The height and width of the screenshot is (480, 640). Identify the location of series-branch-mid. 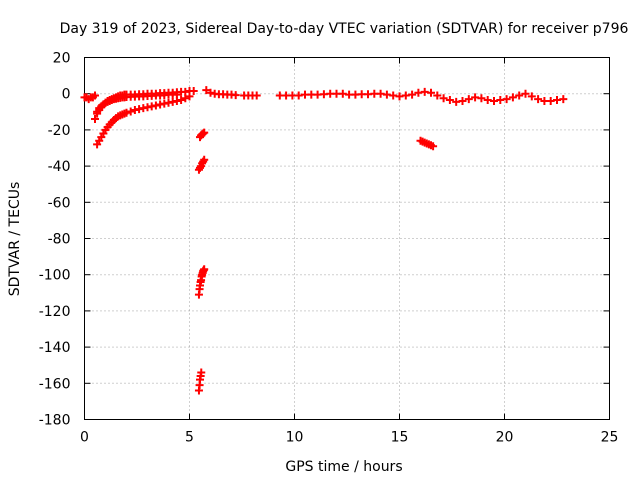
(137, 103).